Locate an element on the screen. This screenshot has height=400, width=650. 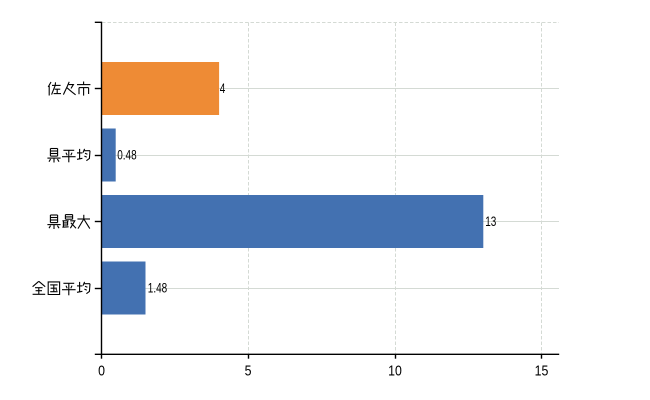
svg-text: 13 is located at coordinates (490, 222).